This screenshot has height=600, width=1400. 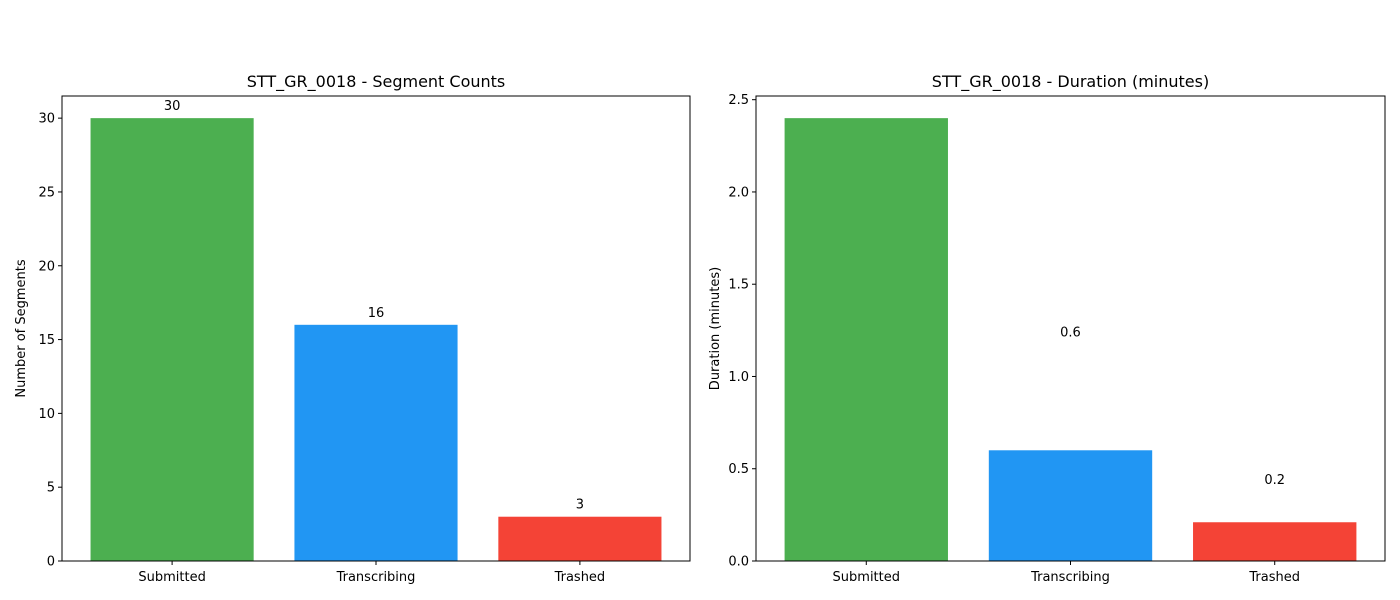 I want to click on counts-xtick-label: Trashed, so click(x=580, y=577).